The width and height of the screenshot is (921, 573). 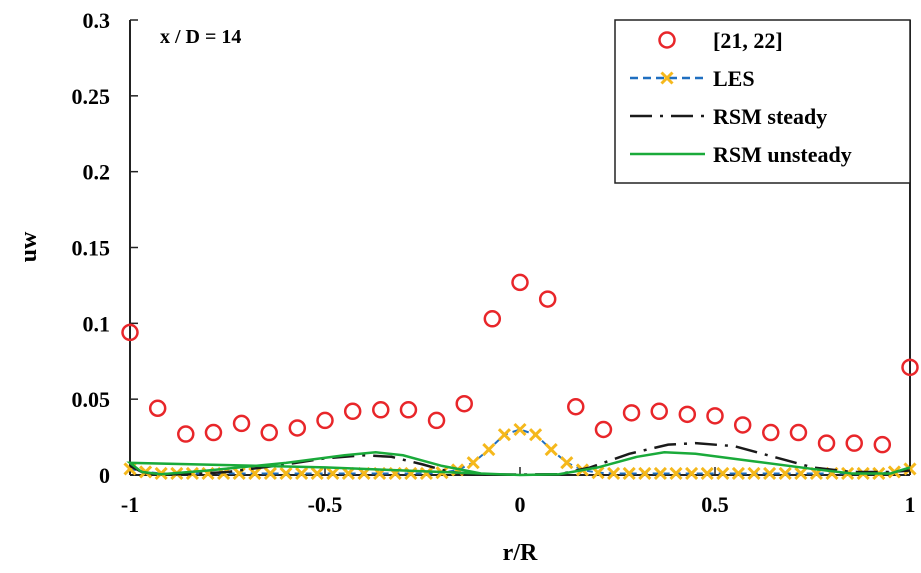 What do you see at coordinates (91, 248) in the screenshot?
I see `y-tick-label: 0.15` at bounding box center [91, 248].